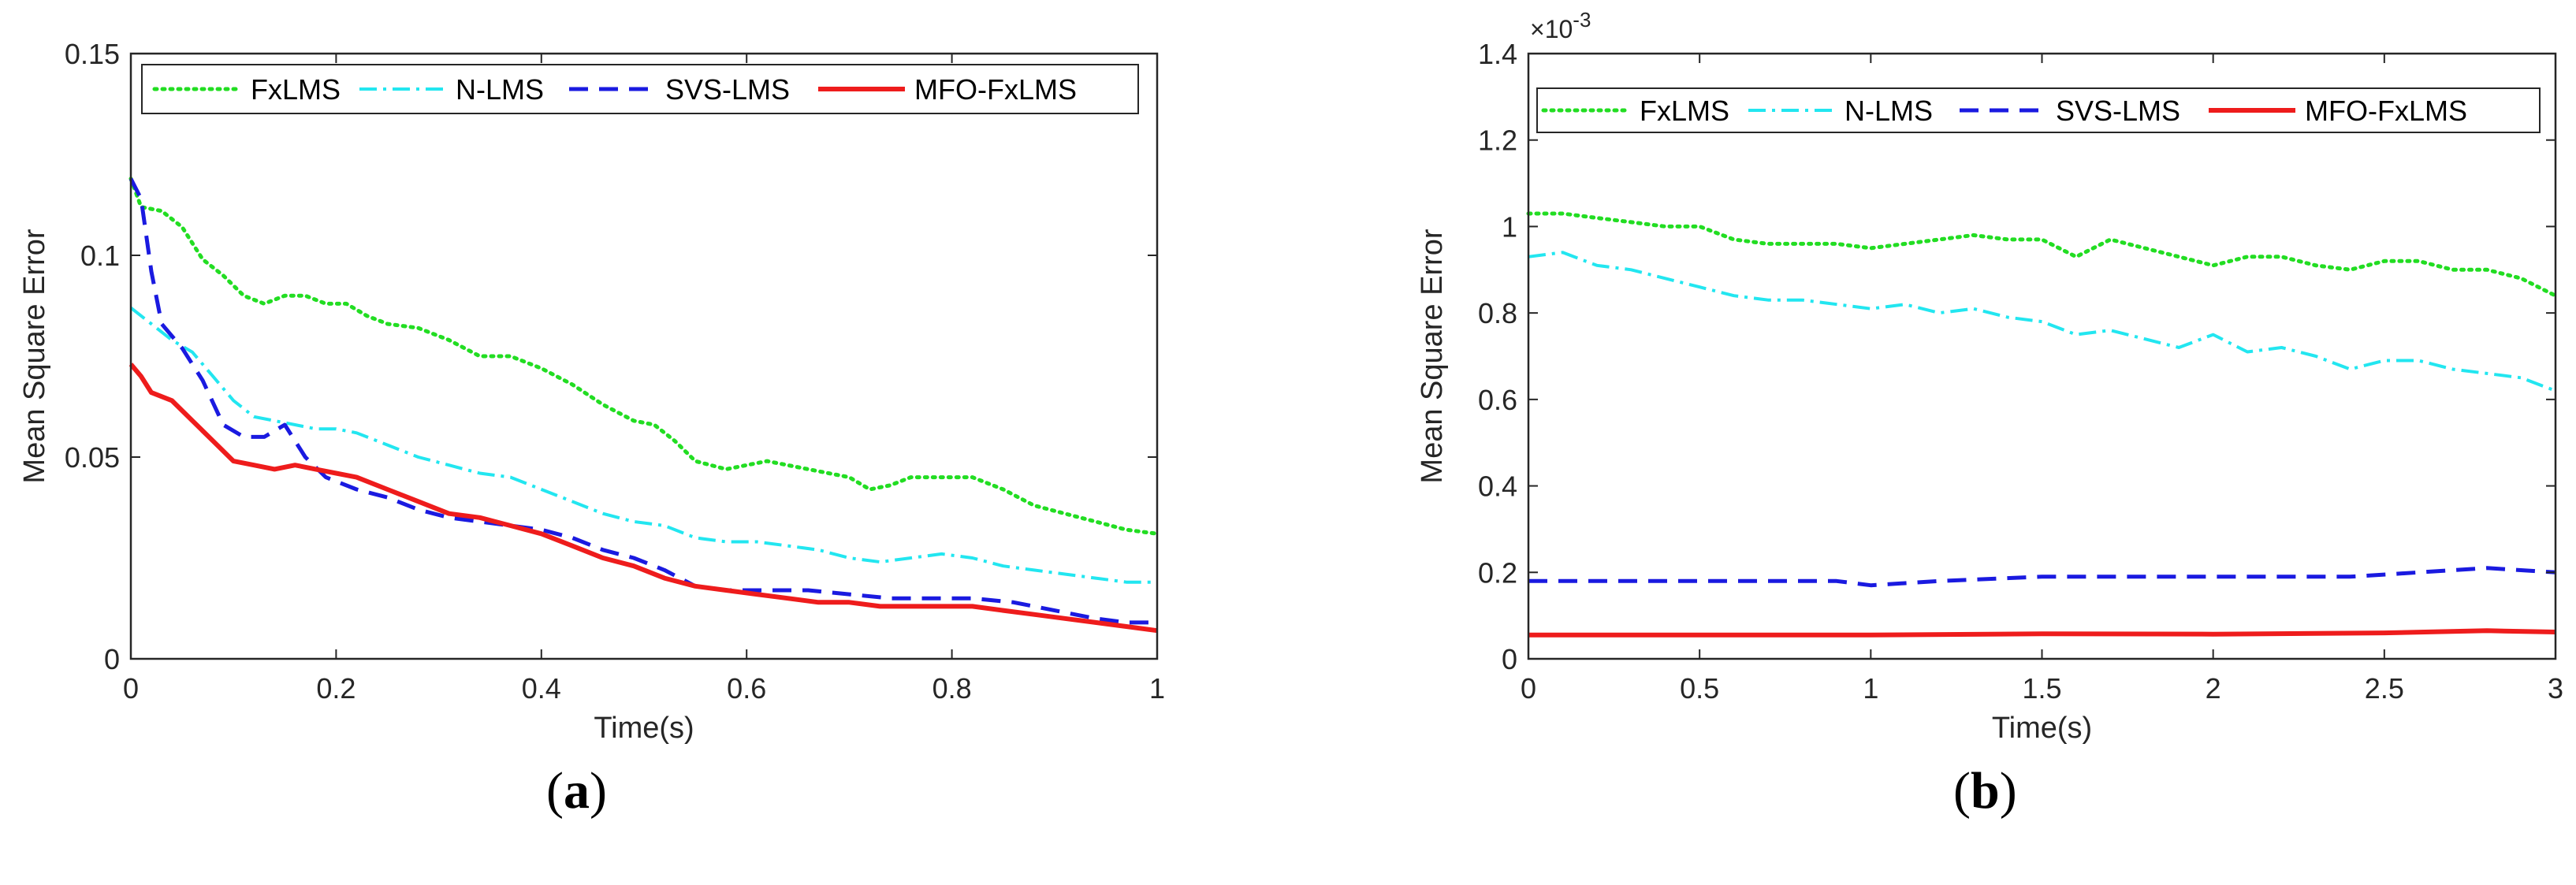 Image resolution: width=2576 pixels, height=885 pixels. I want to click on panel-label-b: (b), so click(1985, 791).